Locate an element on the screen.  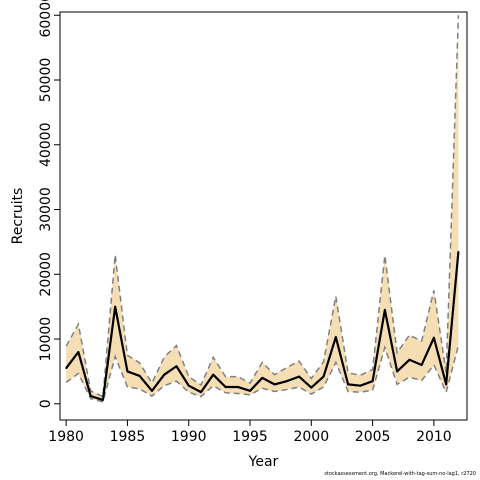
y-tick-label-0: 0 is located at coordinates (46, 403).